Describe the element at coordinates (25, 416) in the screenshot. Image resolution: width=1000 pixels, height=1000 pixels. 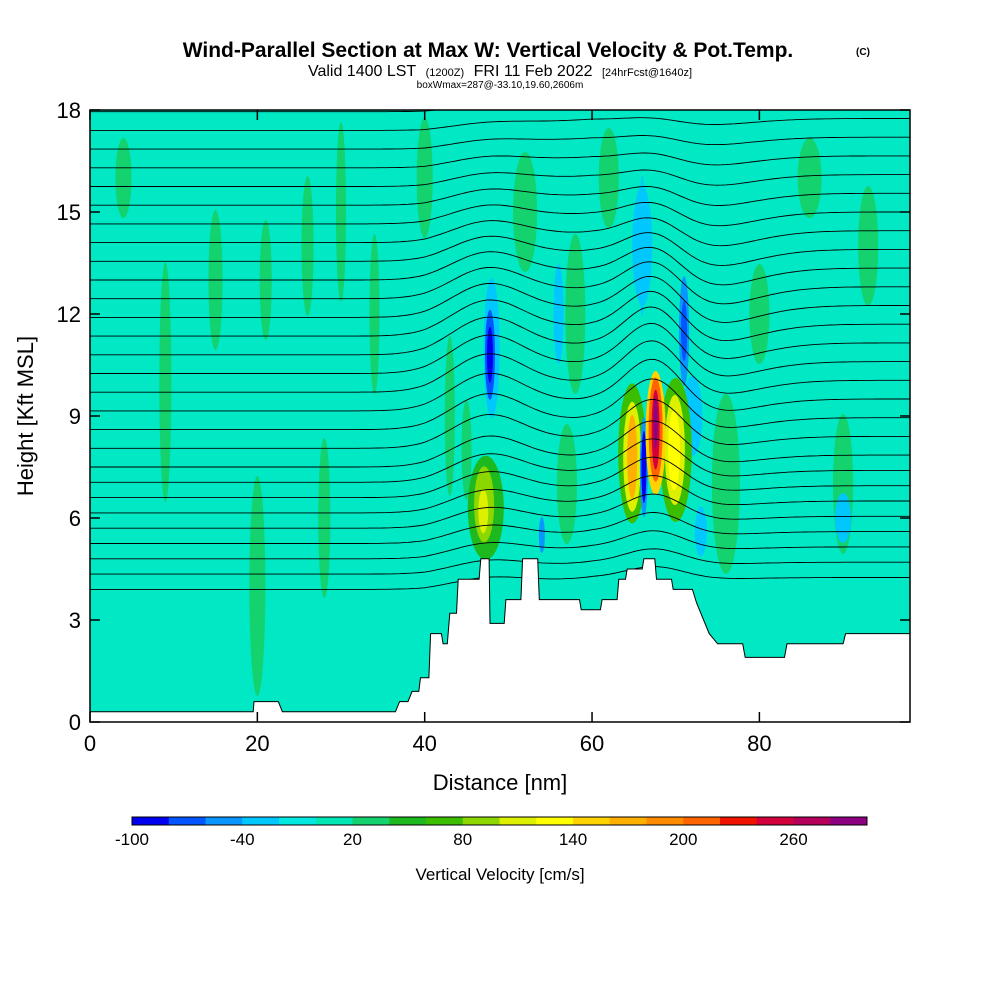
I see `y-axis-label: Height [Kft MSL]` at that location.